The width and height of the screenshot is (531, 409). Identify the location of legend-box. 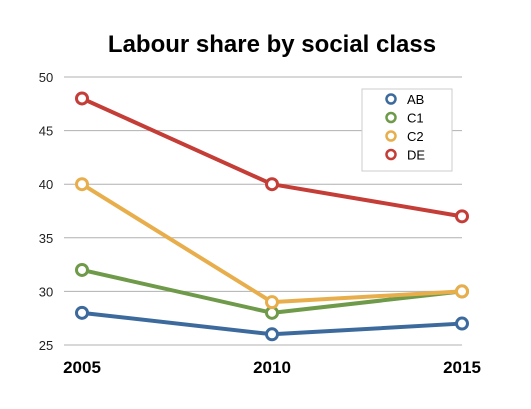
(407, 130).